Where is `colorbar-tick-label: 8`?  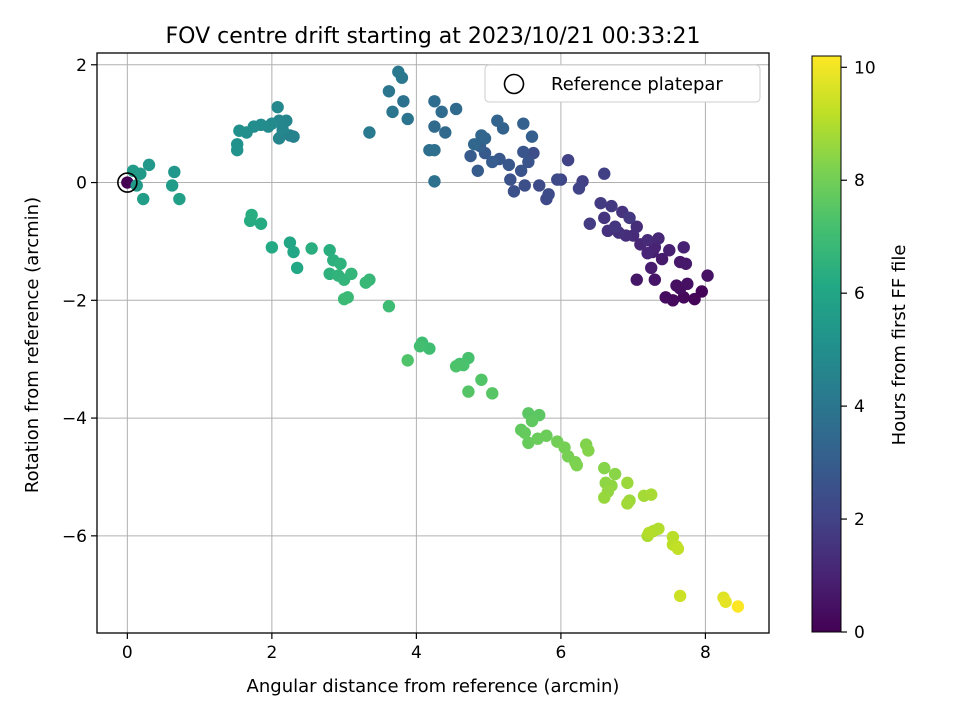
colorbar-tick-label: 8 is located at coordinates (859, 181).